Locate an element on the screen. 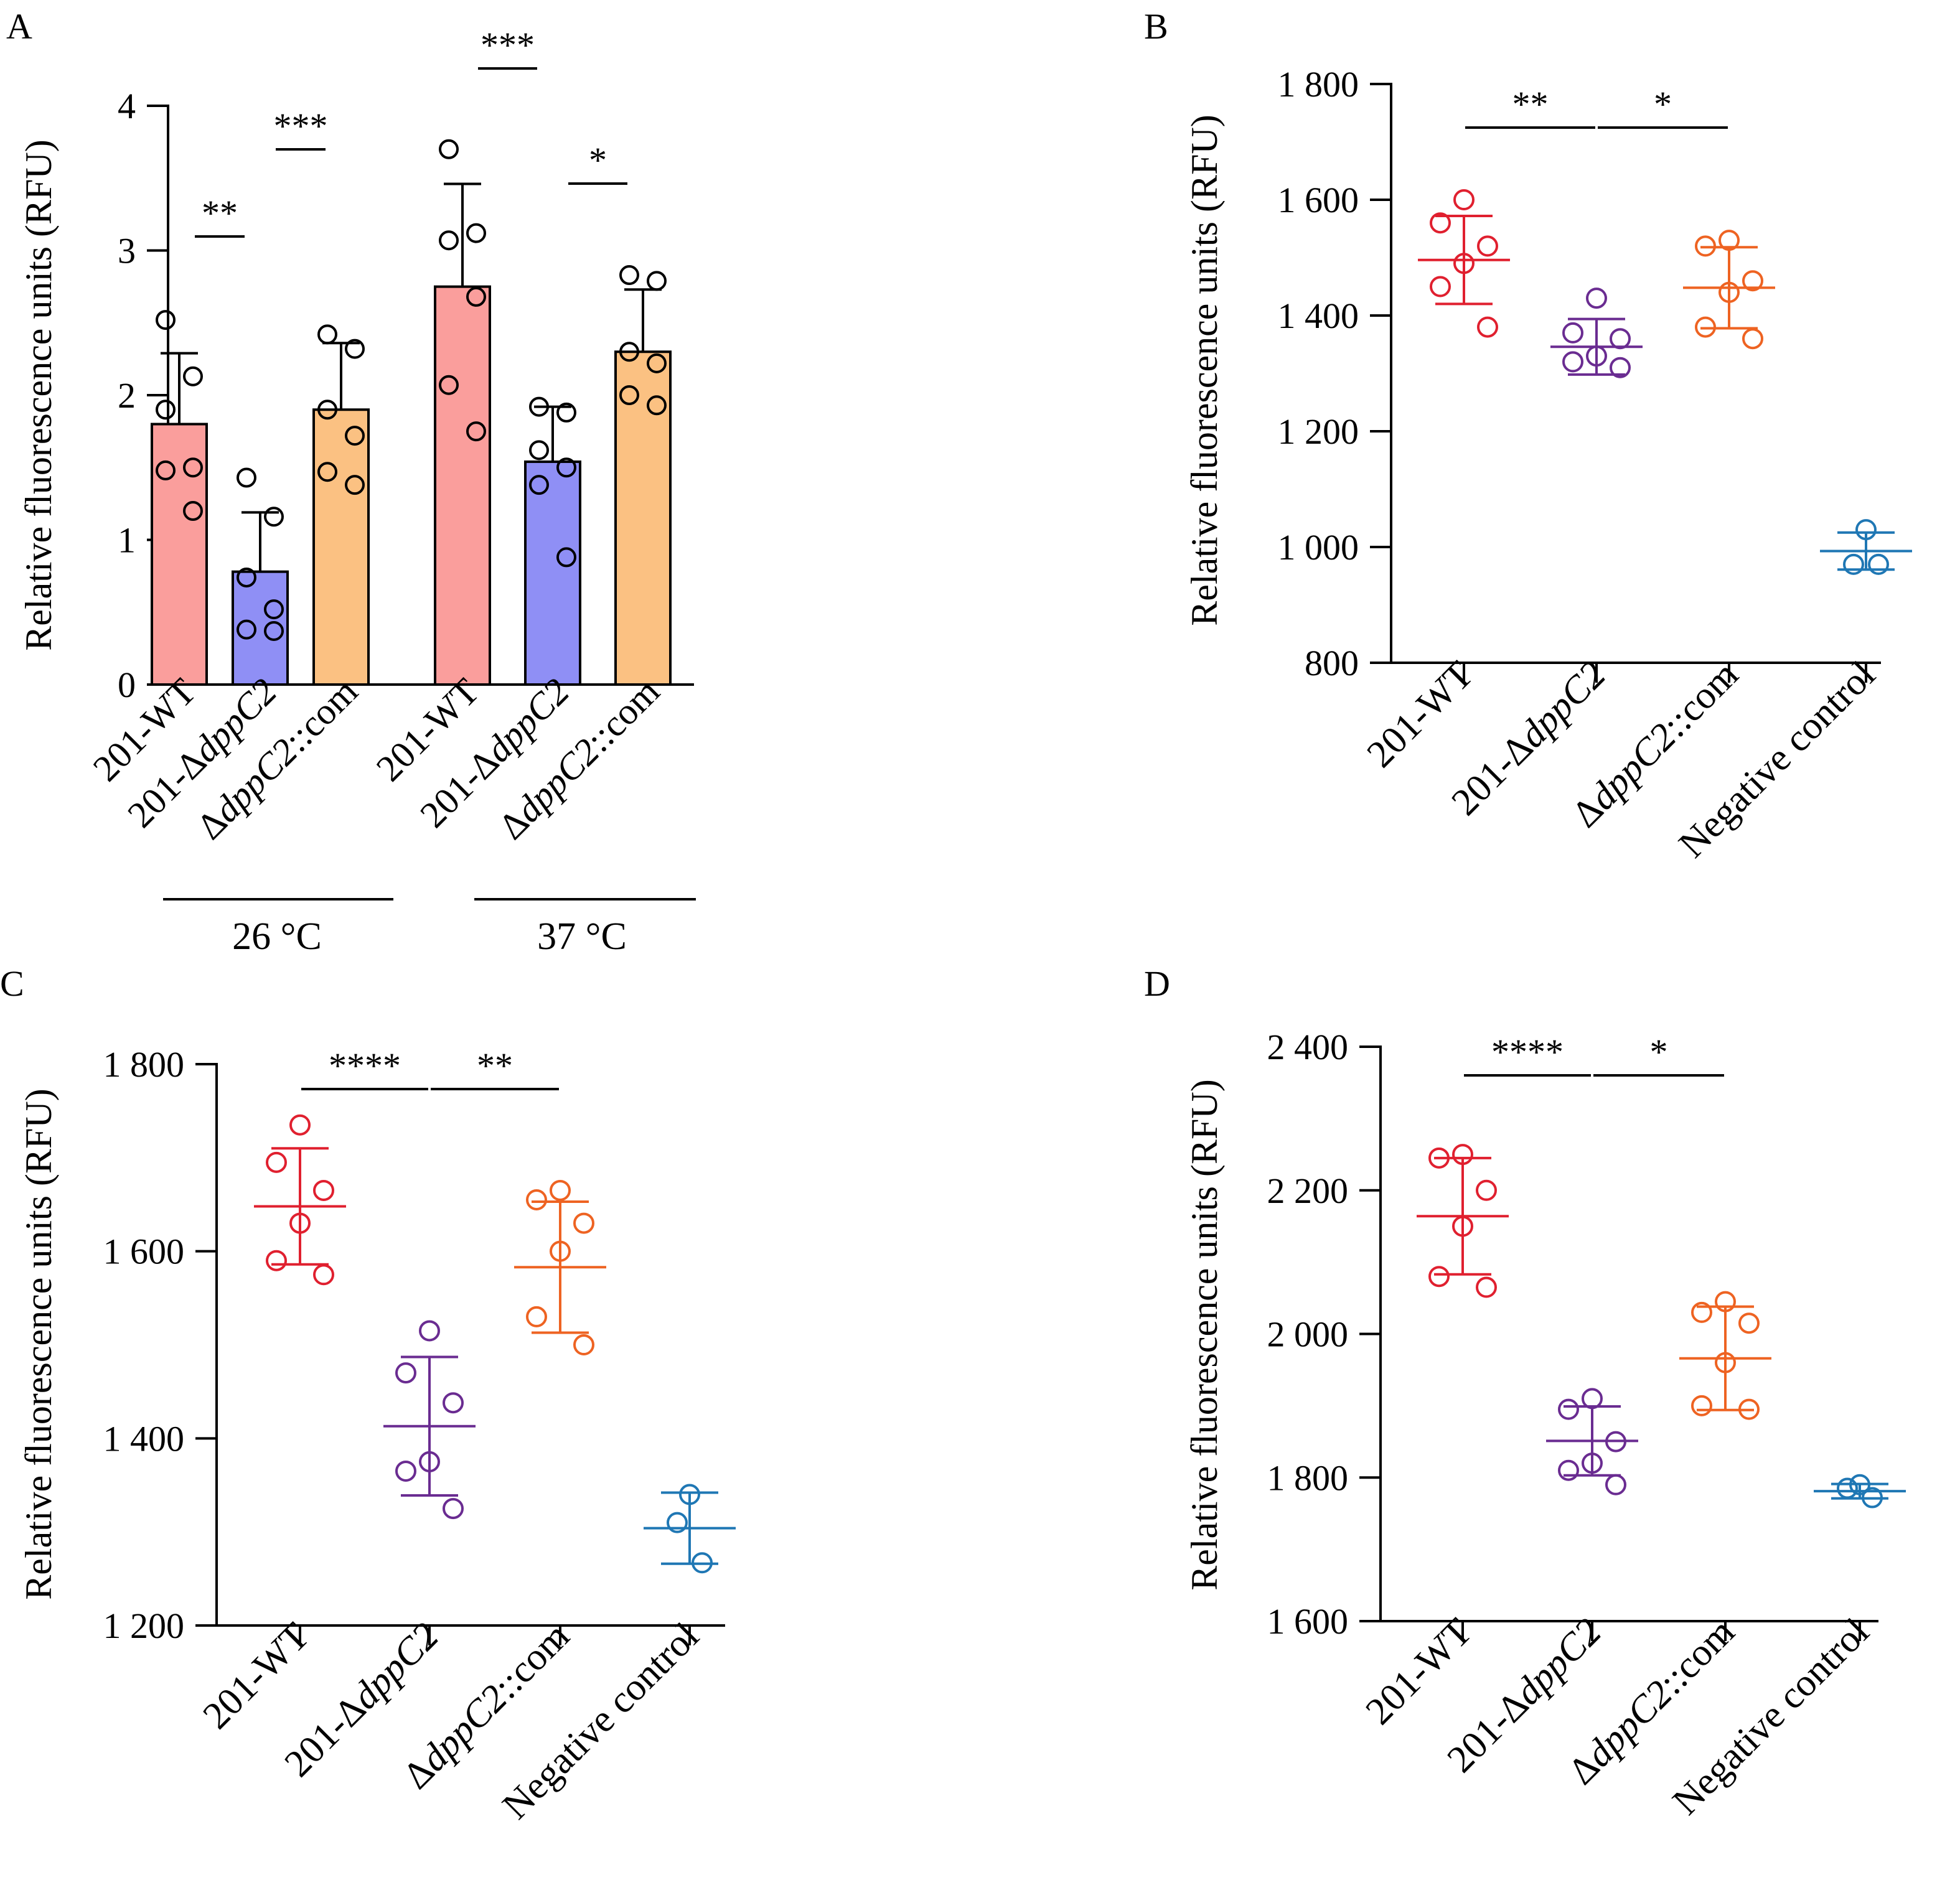  y-tick-label: 800 is located at coordinates (1332, 663).